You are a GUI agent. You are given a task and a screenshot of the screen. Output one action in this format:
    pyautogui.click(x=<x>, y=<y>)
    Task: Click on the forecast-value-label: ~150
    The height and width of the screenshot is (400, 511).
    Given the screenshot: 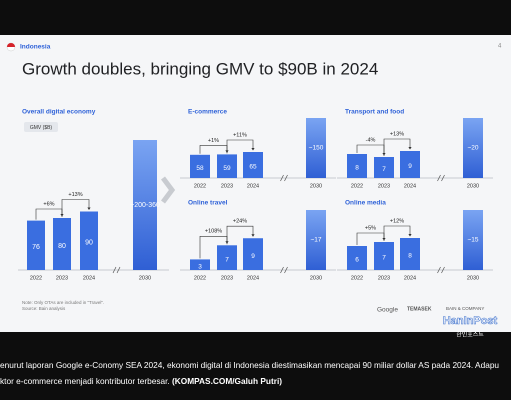 What is the action you would take?
    pyautogui.click(x=316, y=148)
    